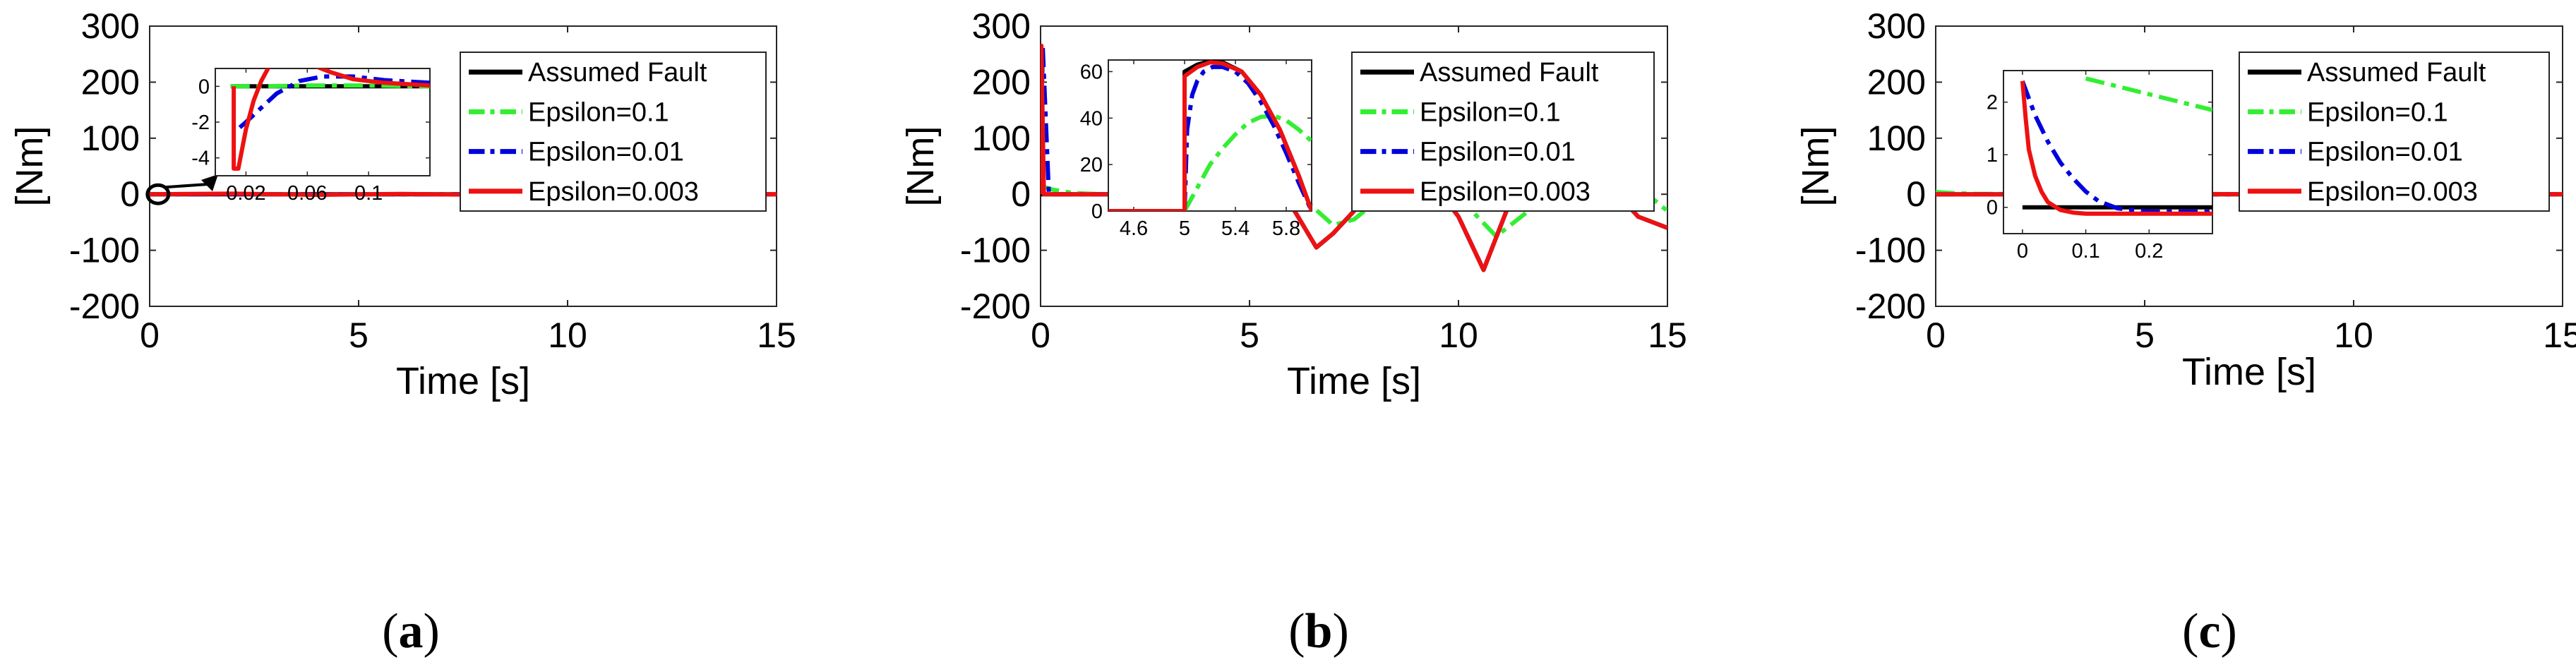 Image resolution: width=2576 pixels, height=667 pixels. What do you see at coordinates (200, 159) in the screenshot?
I see `inset-y-tick-label: -4` at bounding box center [200, 159].